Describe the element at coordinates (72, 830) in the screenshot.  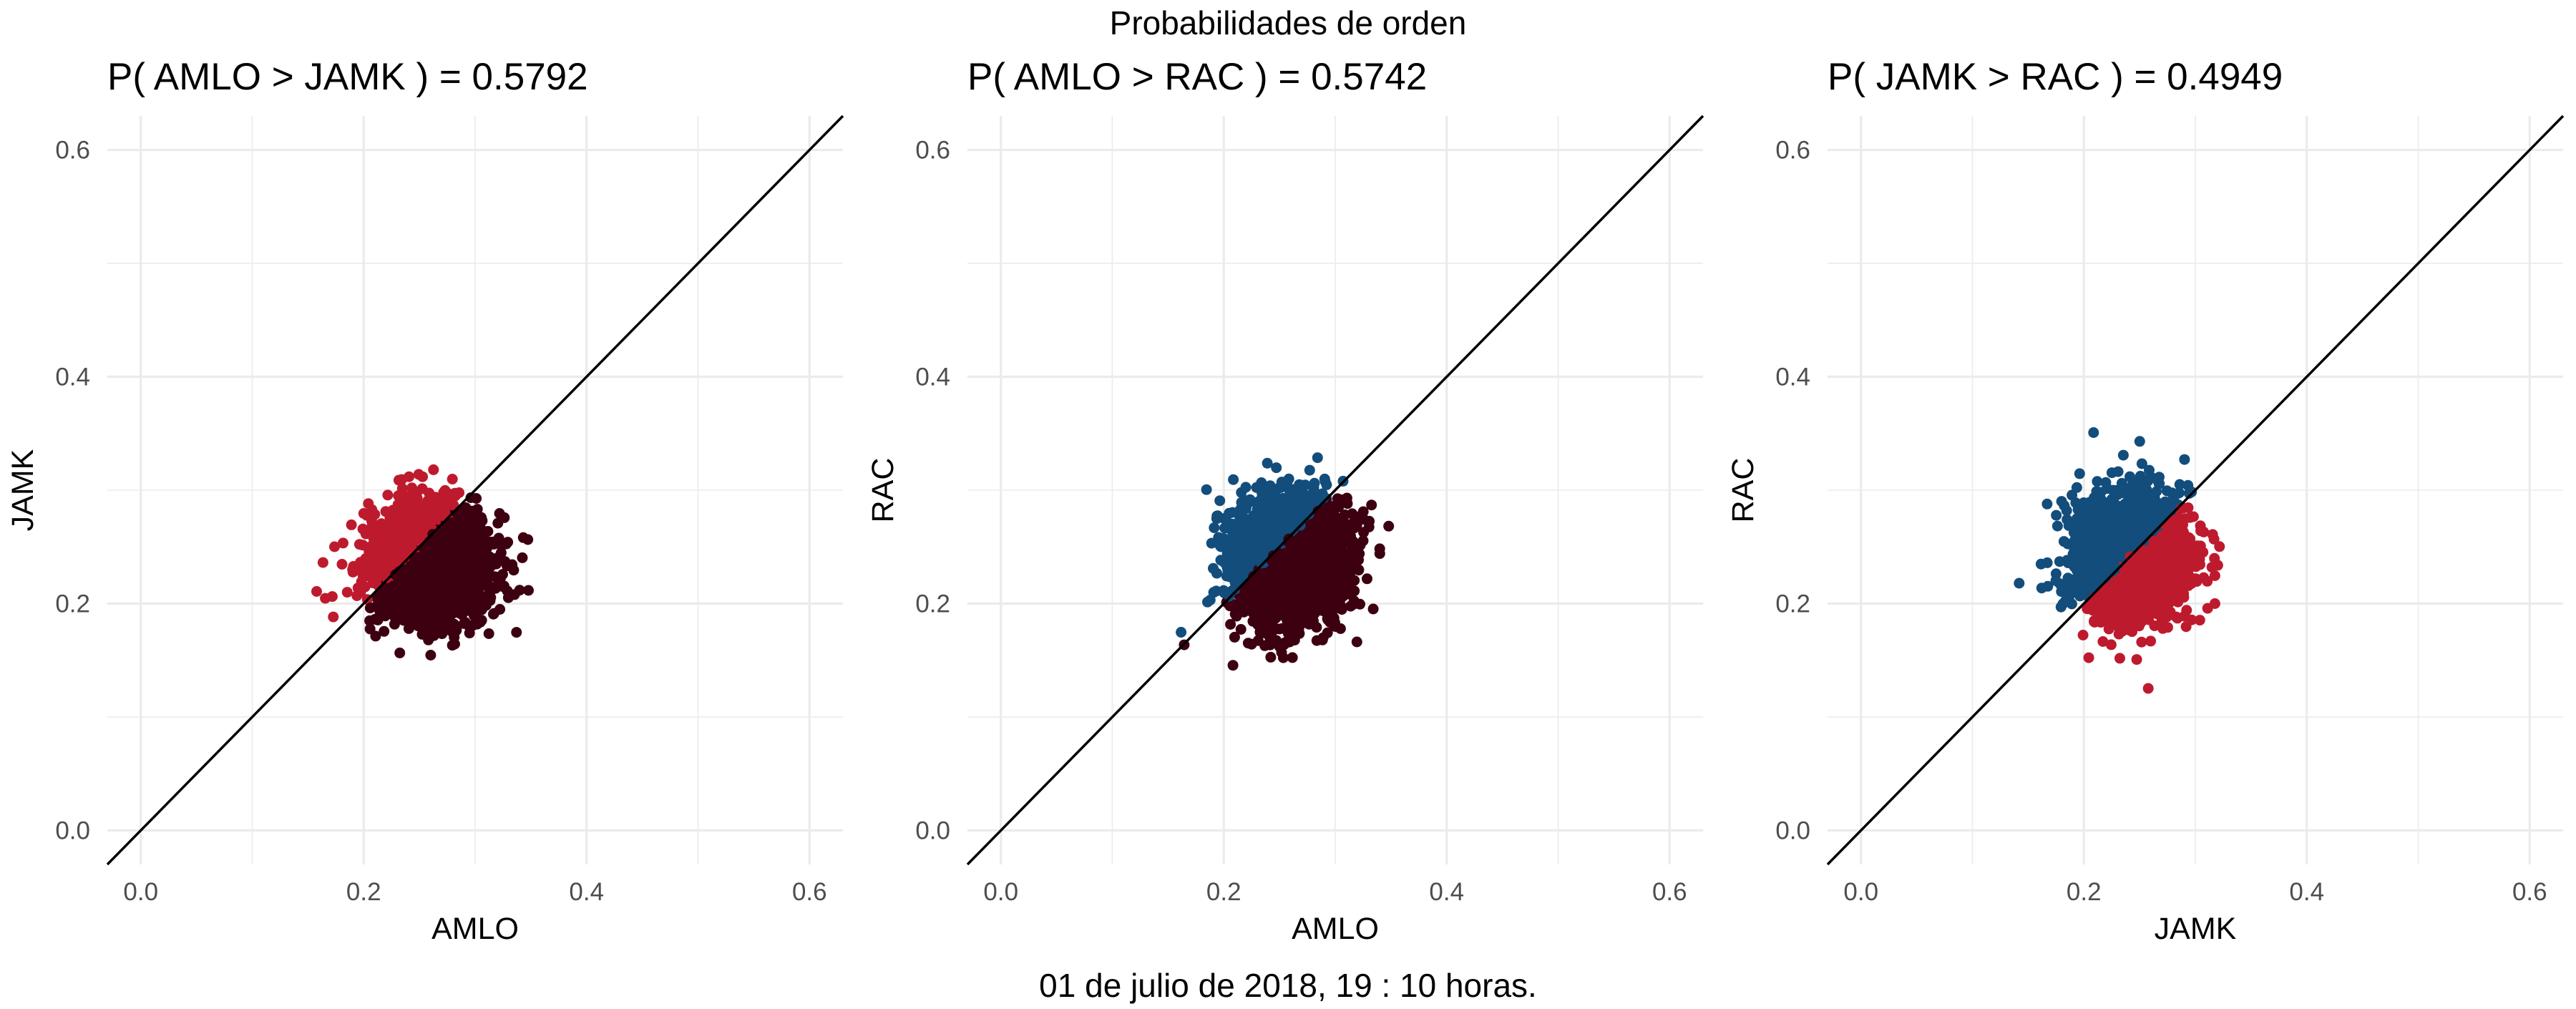
I see `y-tick-label: 0.0` at that location.